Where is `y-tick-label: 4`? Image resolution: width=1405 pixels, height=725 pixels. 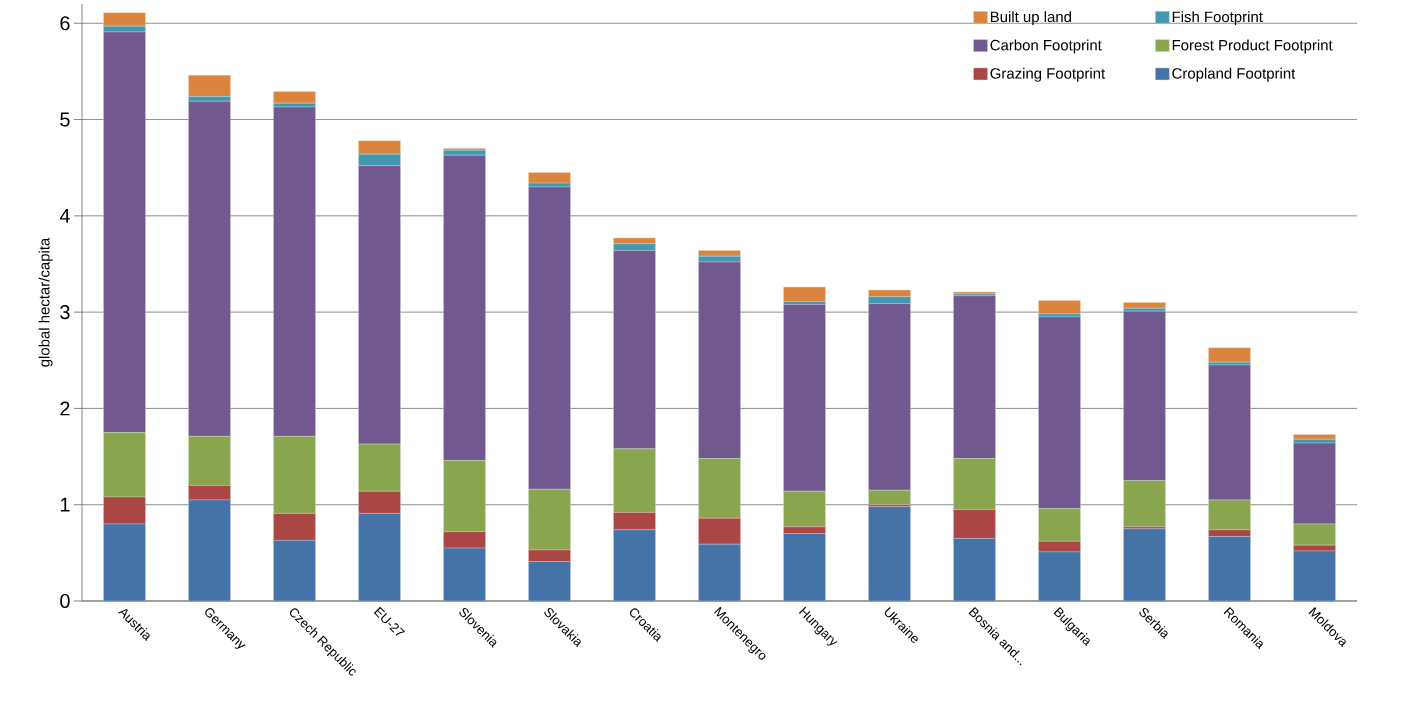
y-tick-label: 4 is located at coordinates (64, 215).